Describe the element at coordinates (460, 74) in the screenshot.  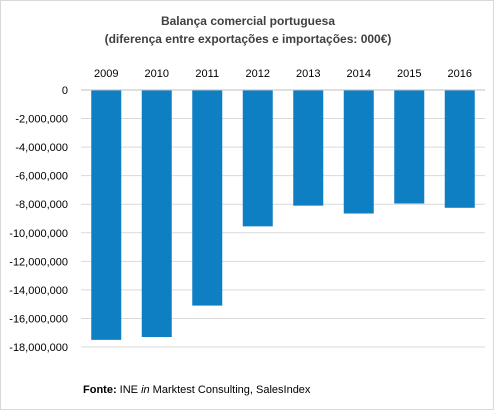
I see `x-tick-label: 2016` at that location.